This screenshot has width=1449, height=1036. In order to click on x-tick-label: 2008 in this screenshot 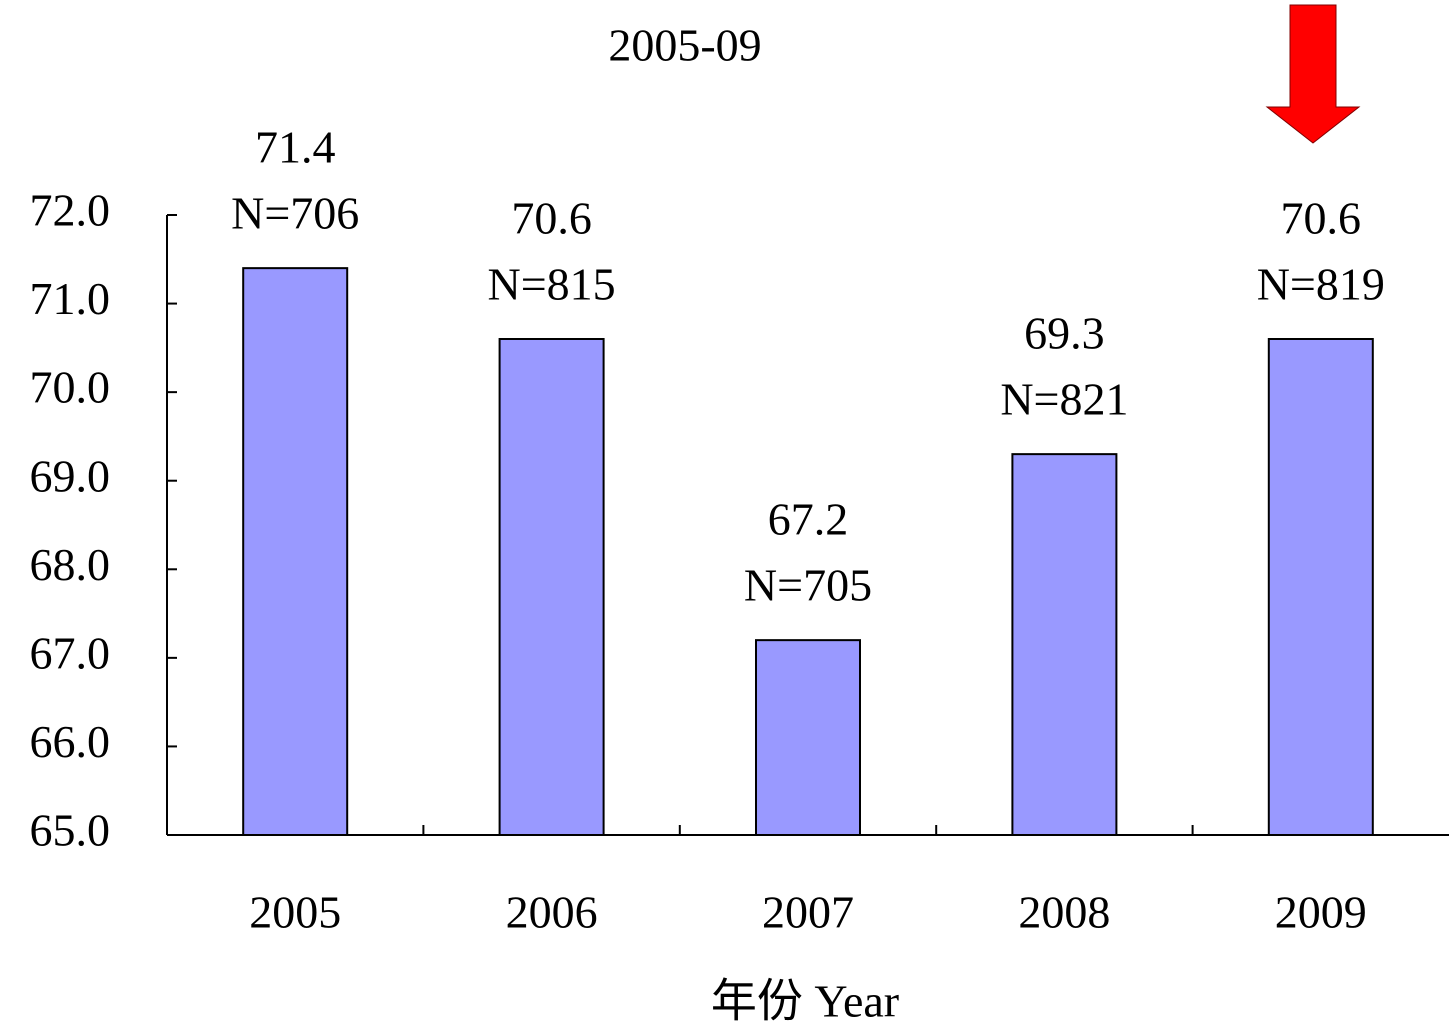, I will do `click(1064, 912)`.